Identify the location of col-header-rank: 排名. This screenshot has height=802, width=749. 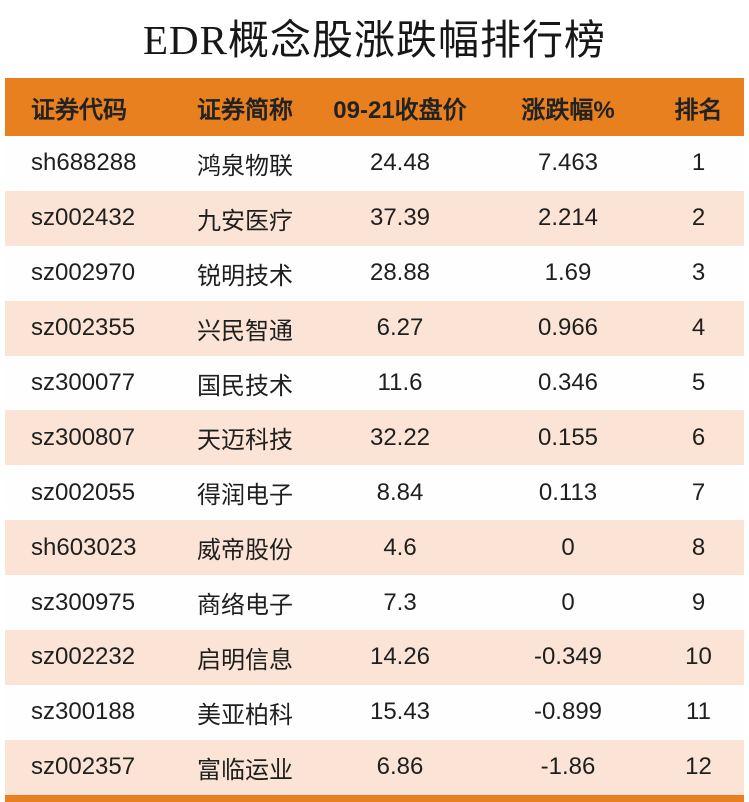
(698, 107).